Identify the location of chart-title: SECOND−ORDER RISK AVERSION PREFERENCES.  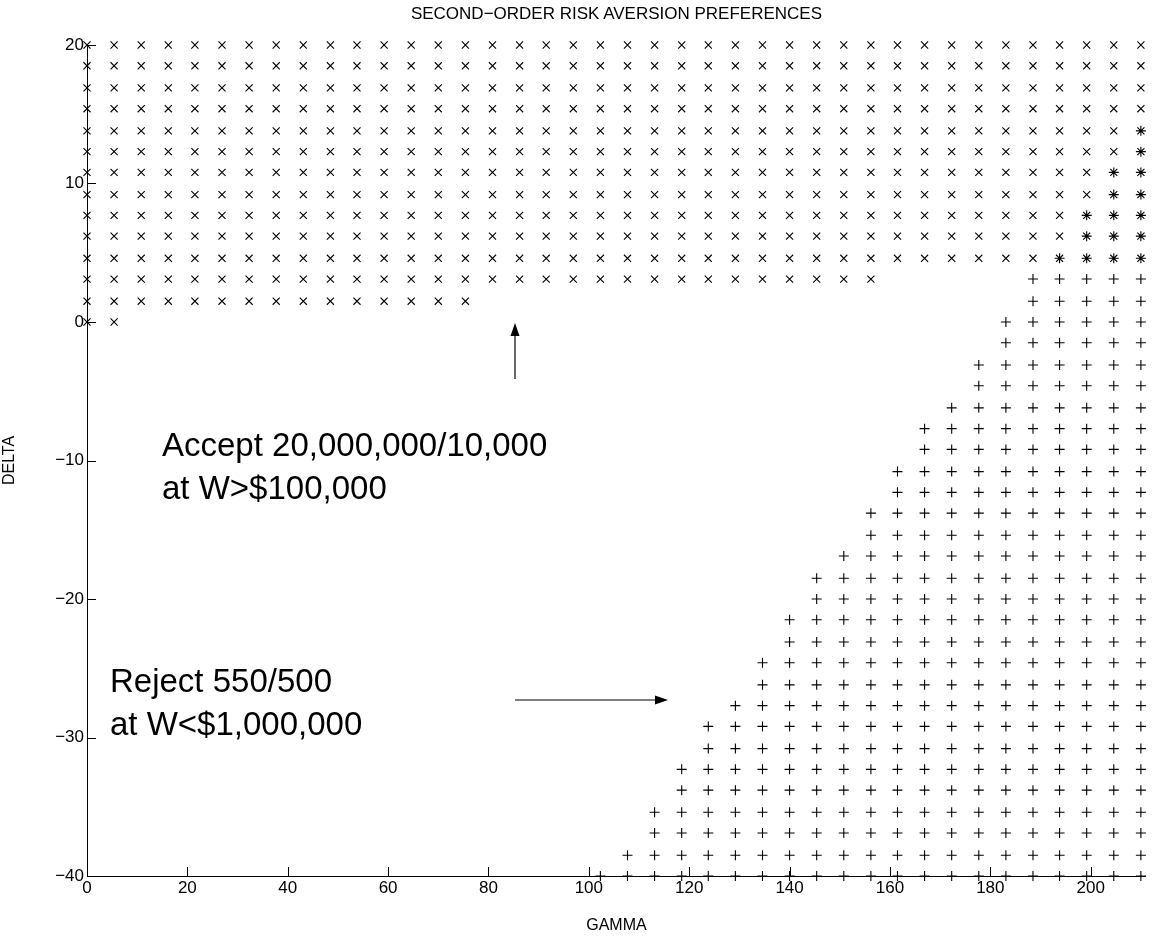
(616, 13).